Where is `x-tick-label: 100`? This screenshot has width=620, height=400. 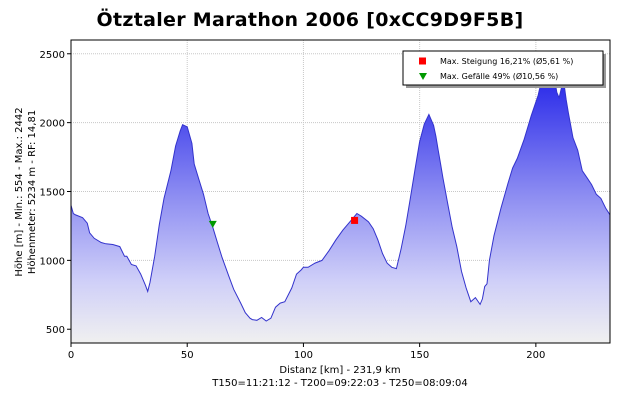
x-tick-label: 100 is located at coordinates (303, 355).